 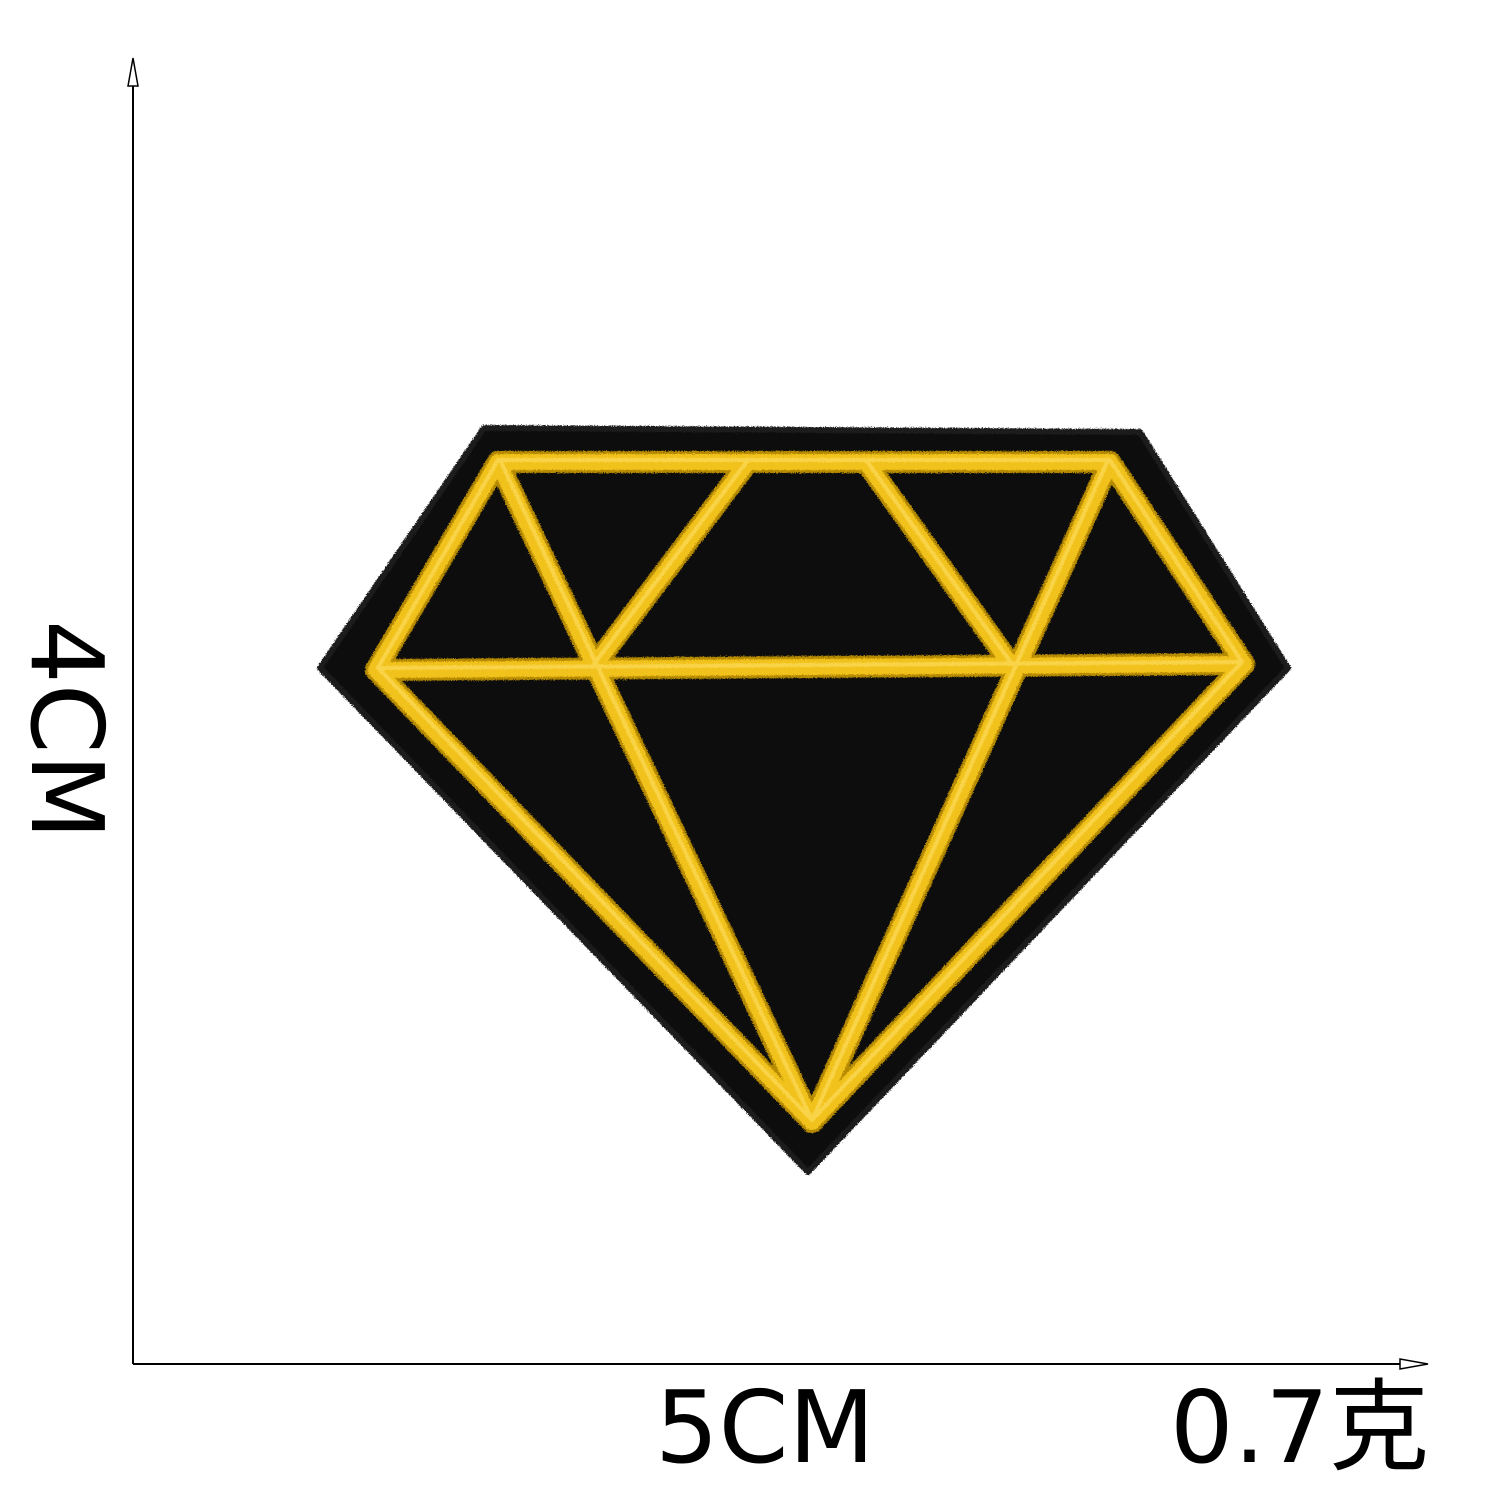 I want to click on width-dimension-label: 5CM, so click(x=765, y=1427).